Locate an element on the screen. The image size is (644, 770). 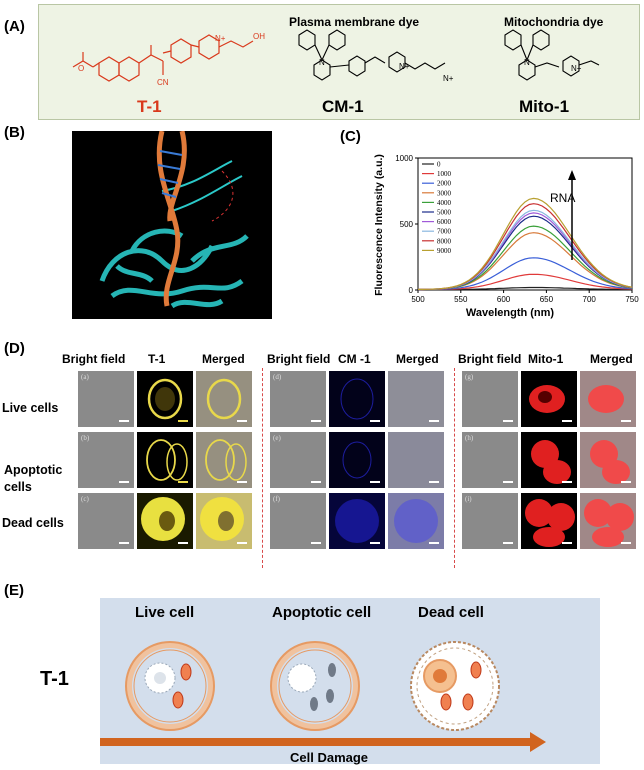
x-tick-label: 700 is located at coordinates (590, 299).